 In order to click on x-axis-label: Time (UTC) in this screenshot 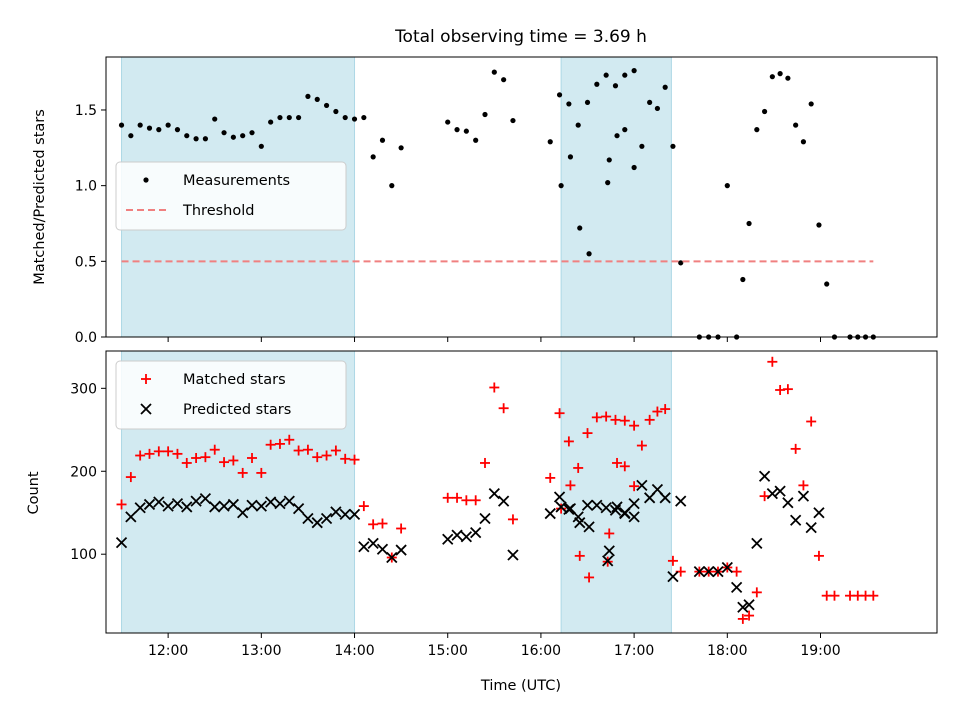, I will do `click(520, 686)`.